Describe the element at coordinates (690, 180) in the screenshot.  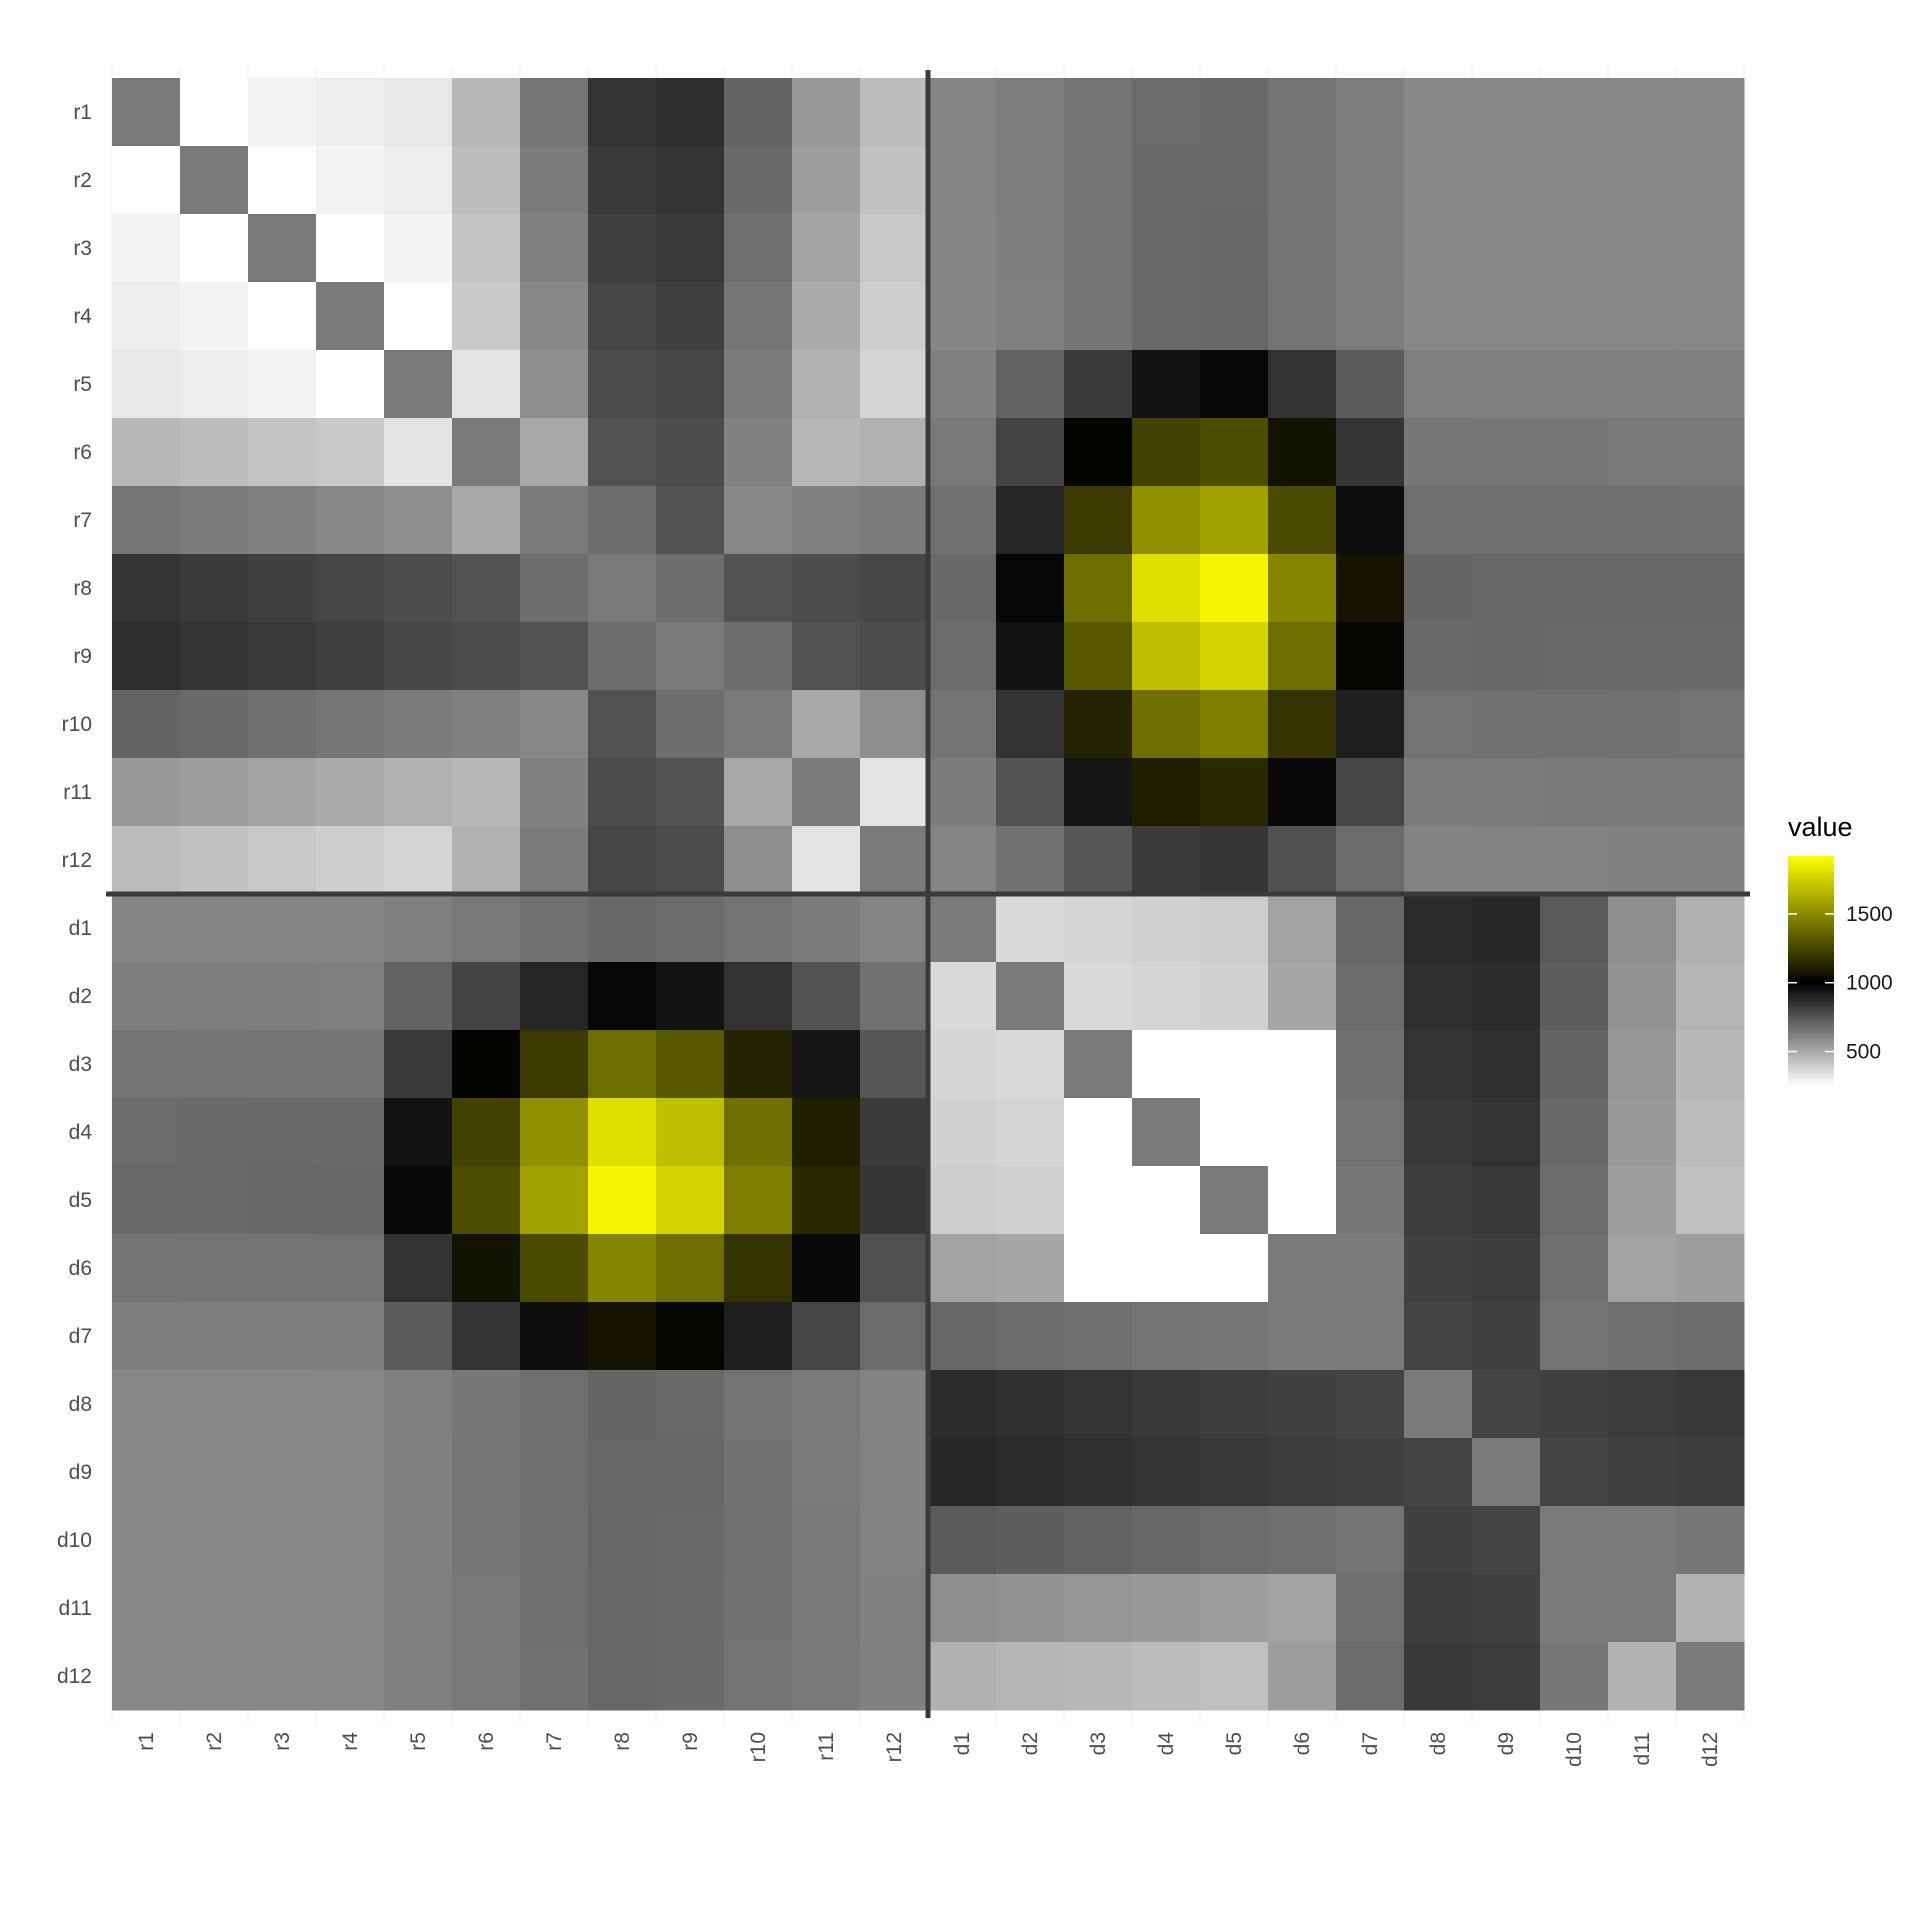
I see `heatmap-cell-r2-r9` at that location.